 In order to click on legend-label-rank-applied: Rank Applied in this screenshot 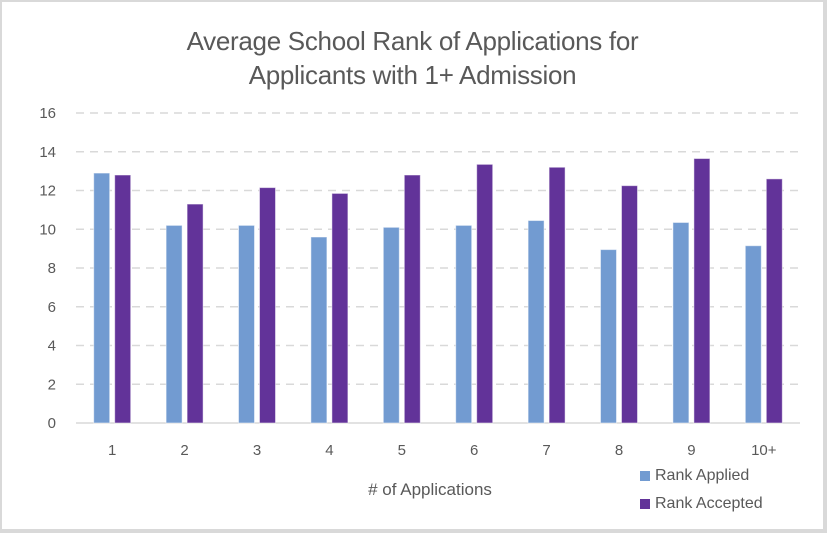, I will do `click(702, 475)`.